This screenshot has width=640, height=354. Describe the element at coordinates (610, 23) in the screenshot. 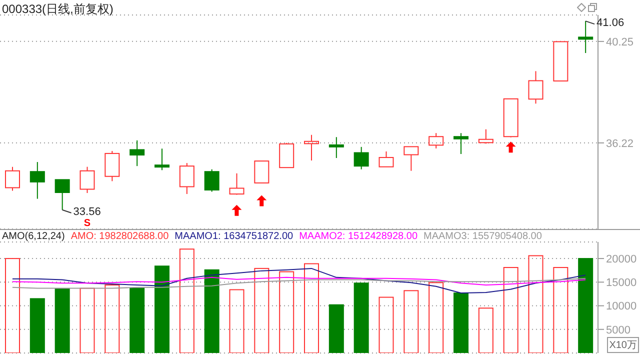

I see `annotation: 41.06` at that location.